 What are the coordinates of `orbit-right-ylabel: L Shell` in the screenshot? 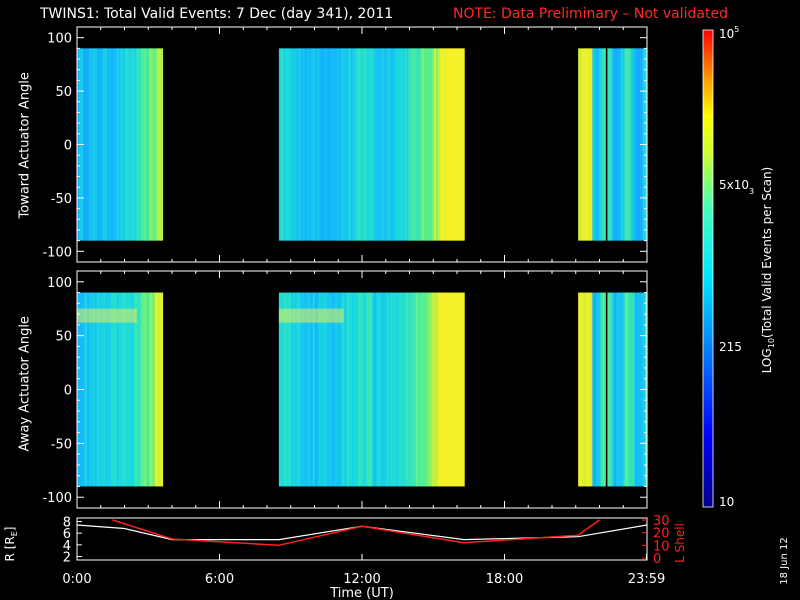 It's located at (680, 543).